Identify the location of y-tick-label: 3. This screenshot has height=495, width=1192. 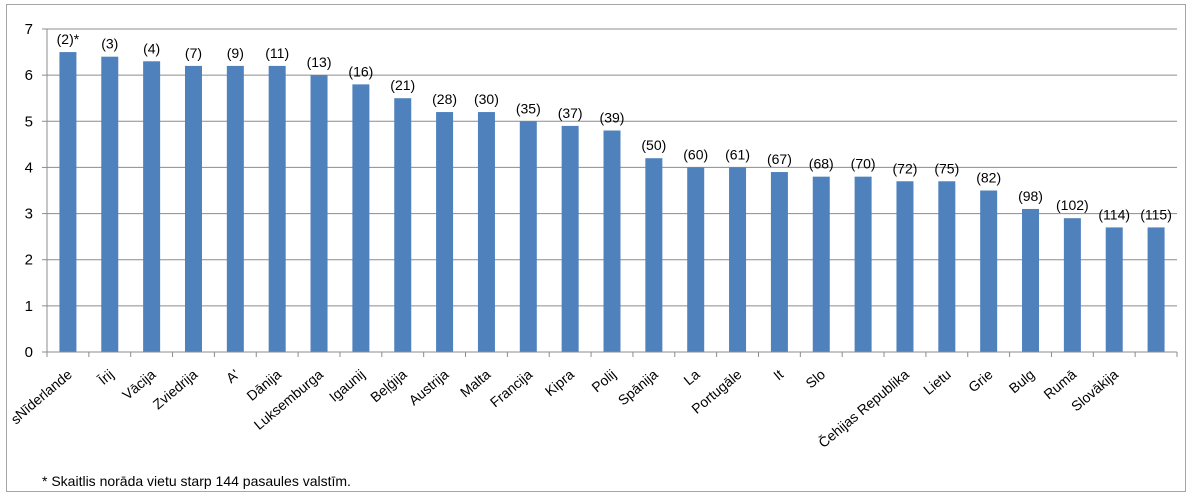
(29, 214).